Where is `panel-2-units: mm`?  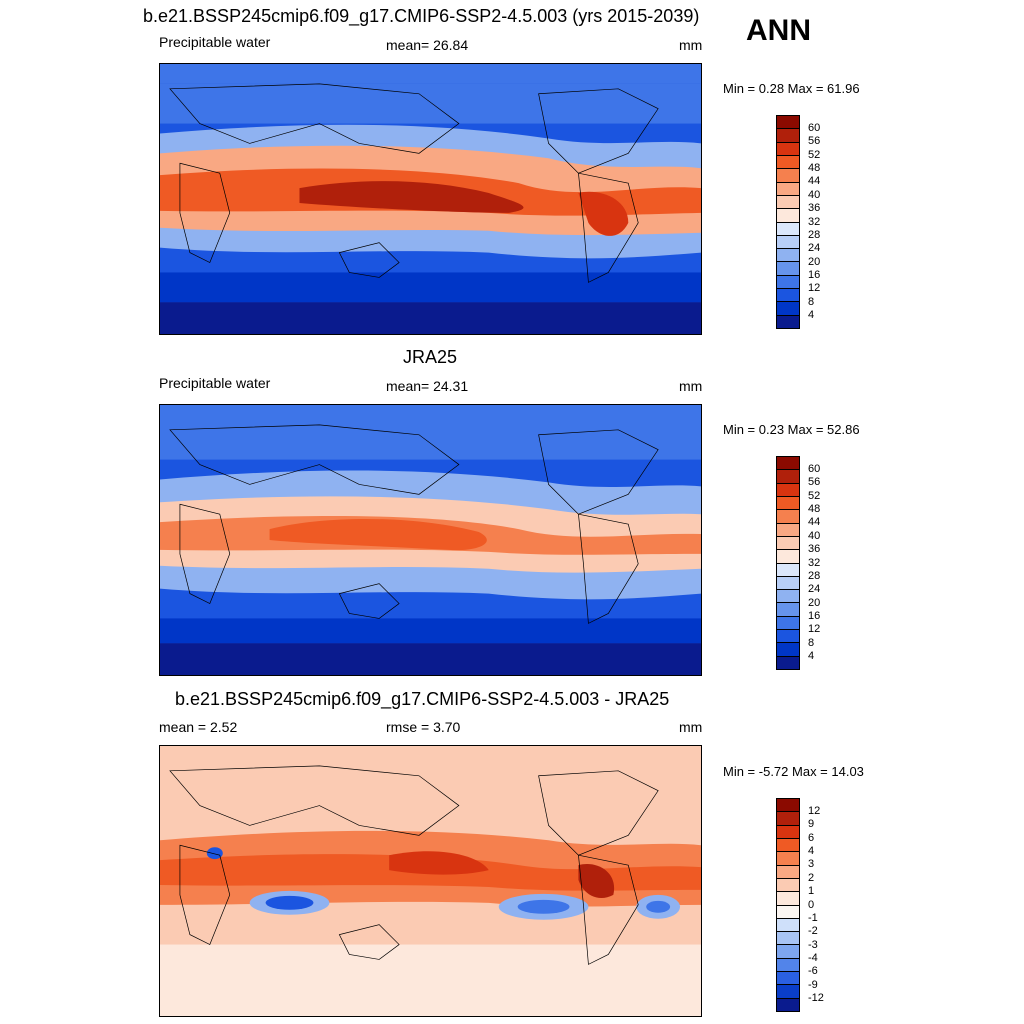
panel-2-units: mm is located at coordinates (691, 386).